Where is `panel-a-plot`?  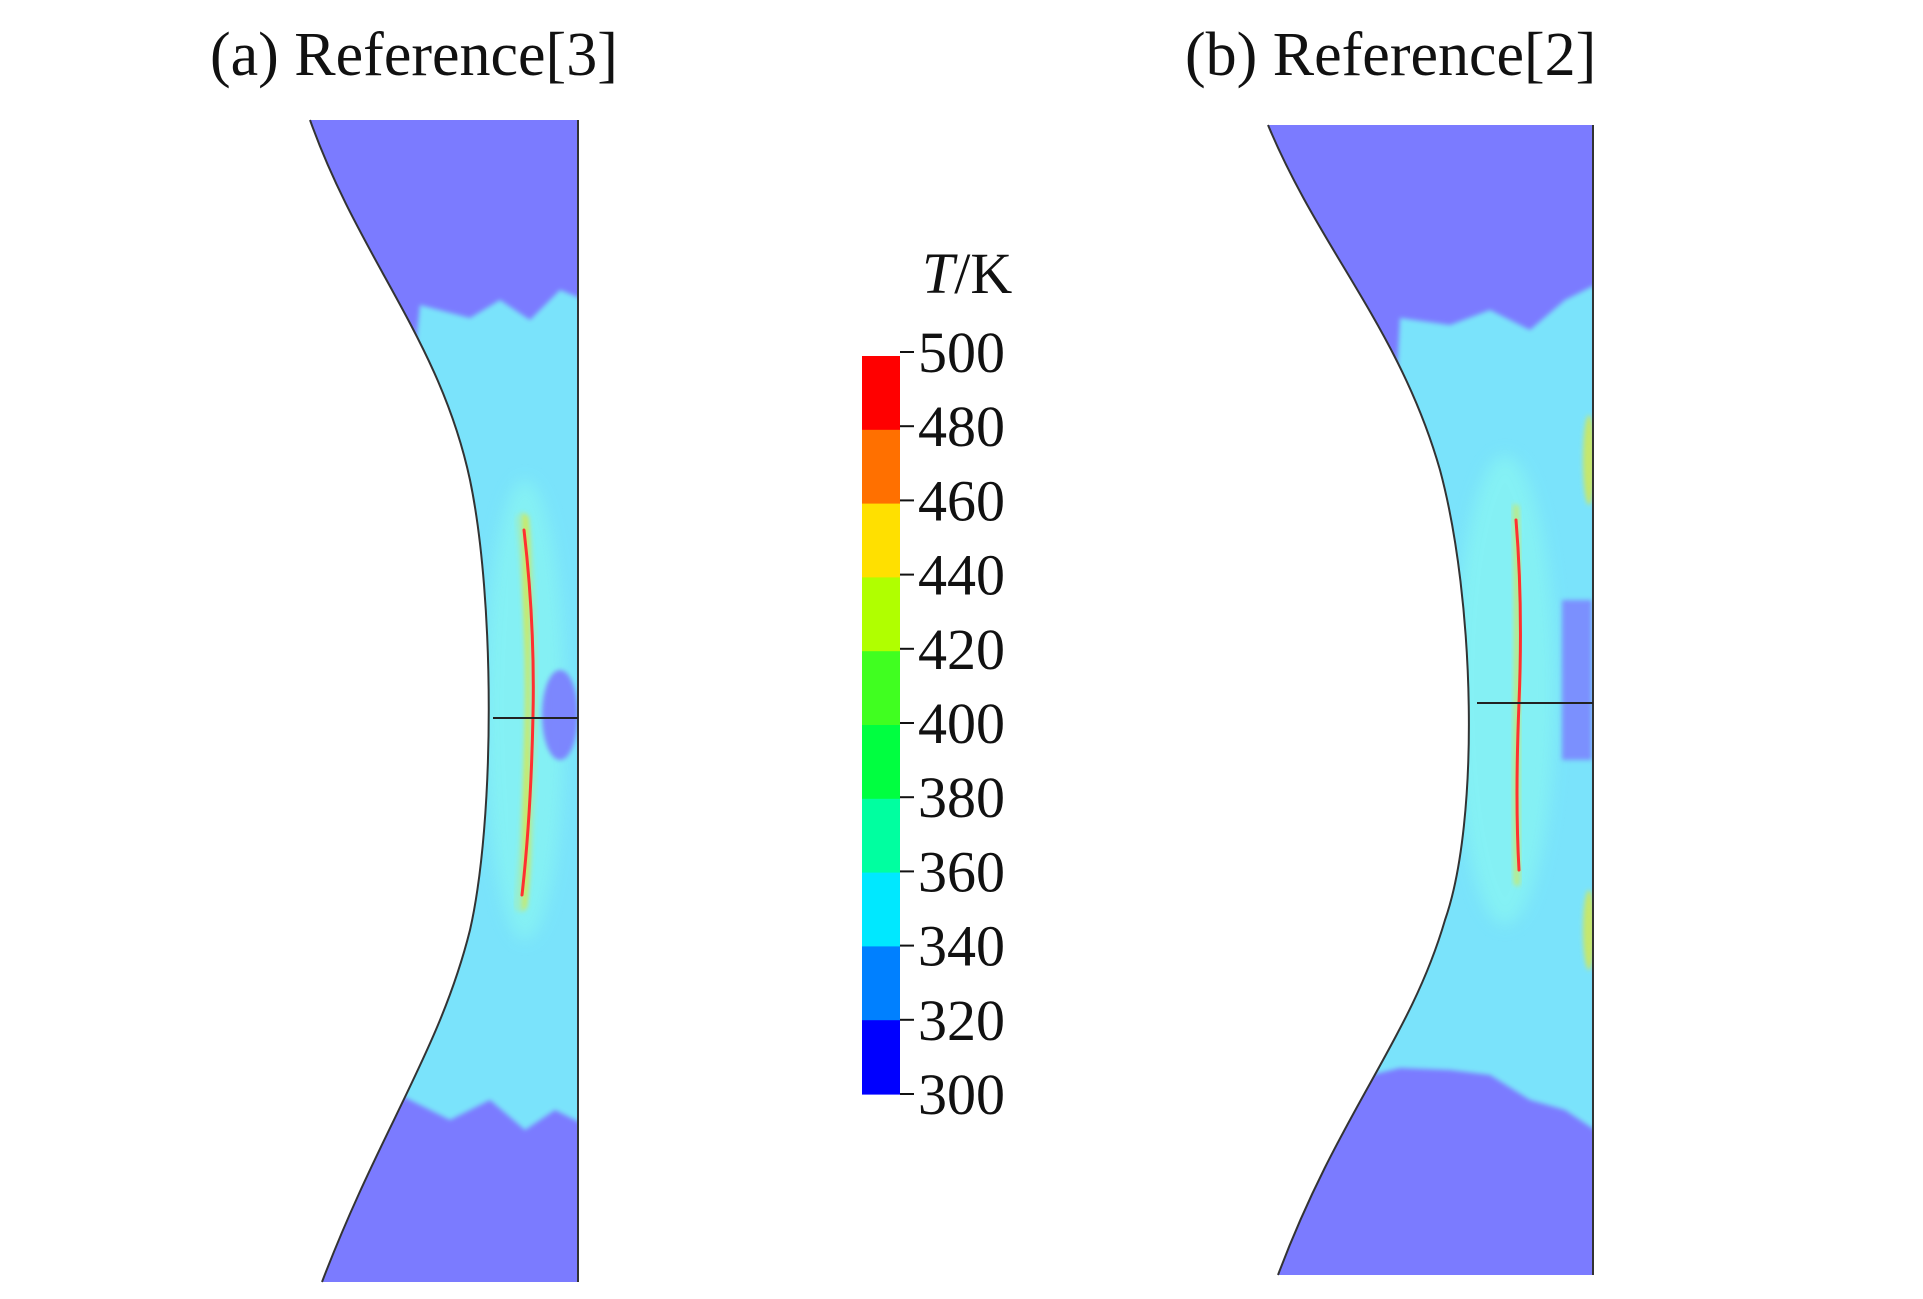 panel-a-plot is located at coordinates (444, 701).